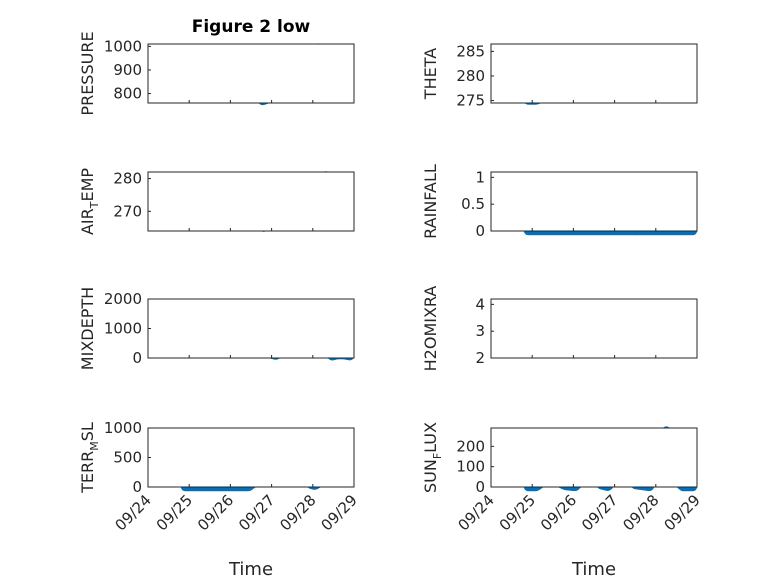 This screenshot has width=778, height=583. I want to click on y-tick-label: 4, so click(480, 304).